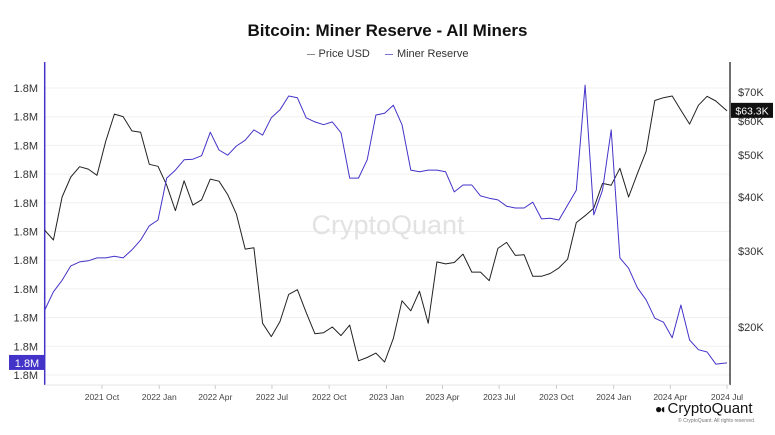 The width and height of the screenshot is (775, 435). I want to click on watermark: CryptoQuant, so click(388, 225).